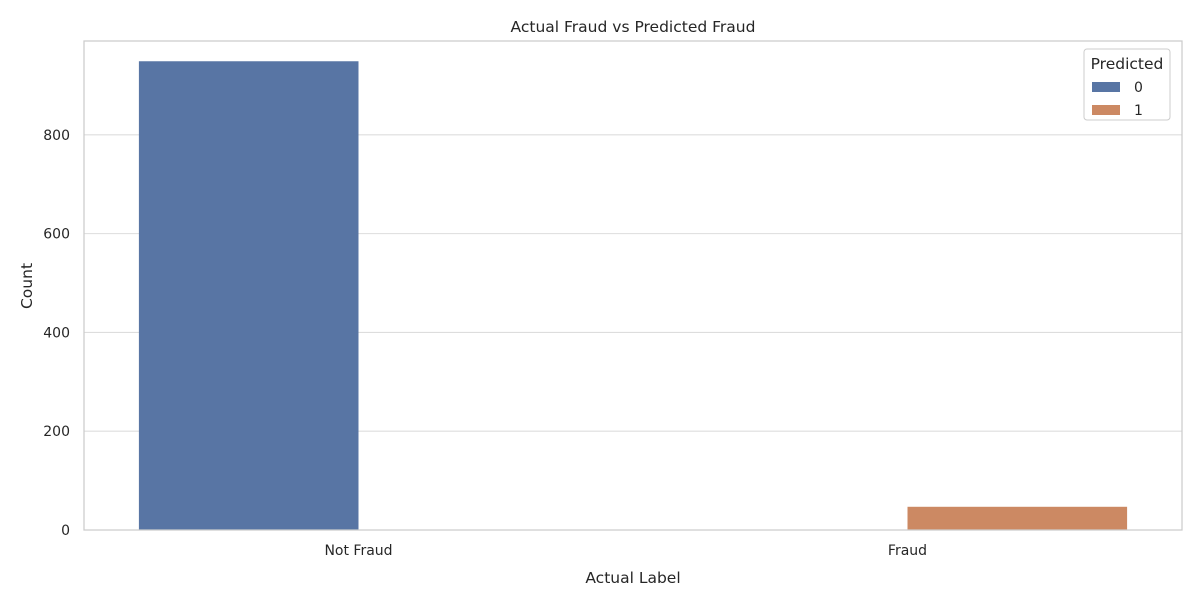 The image size is (1200, 600). I want to click on x-axis-title: Actual Label, so click(632, 578).